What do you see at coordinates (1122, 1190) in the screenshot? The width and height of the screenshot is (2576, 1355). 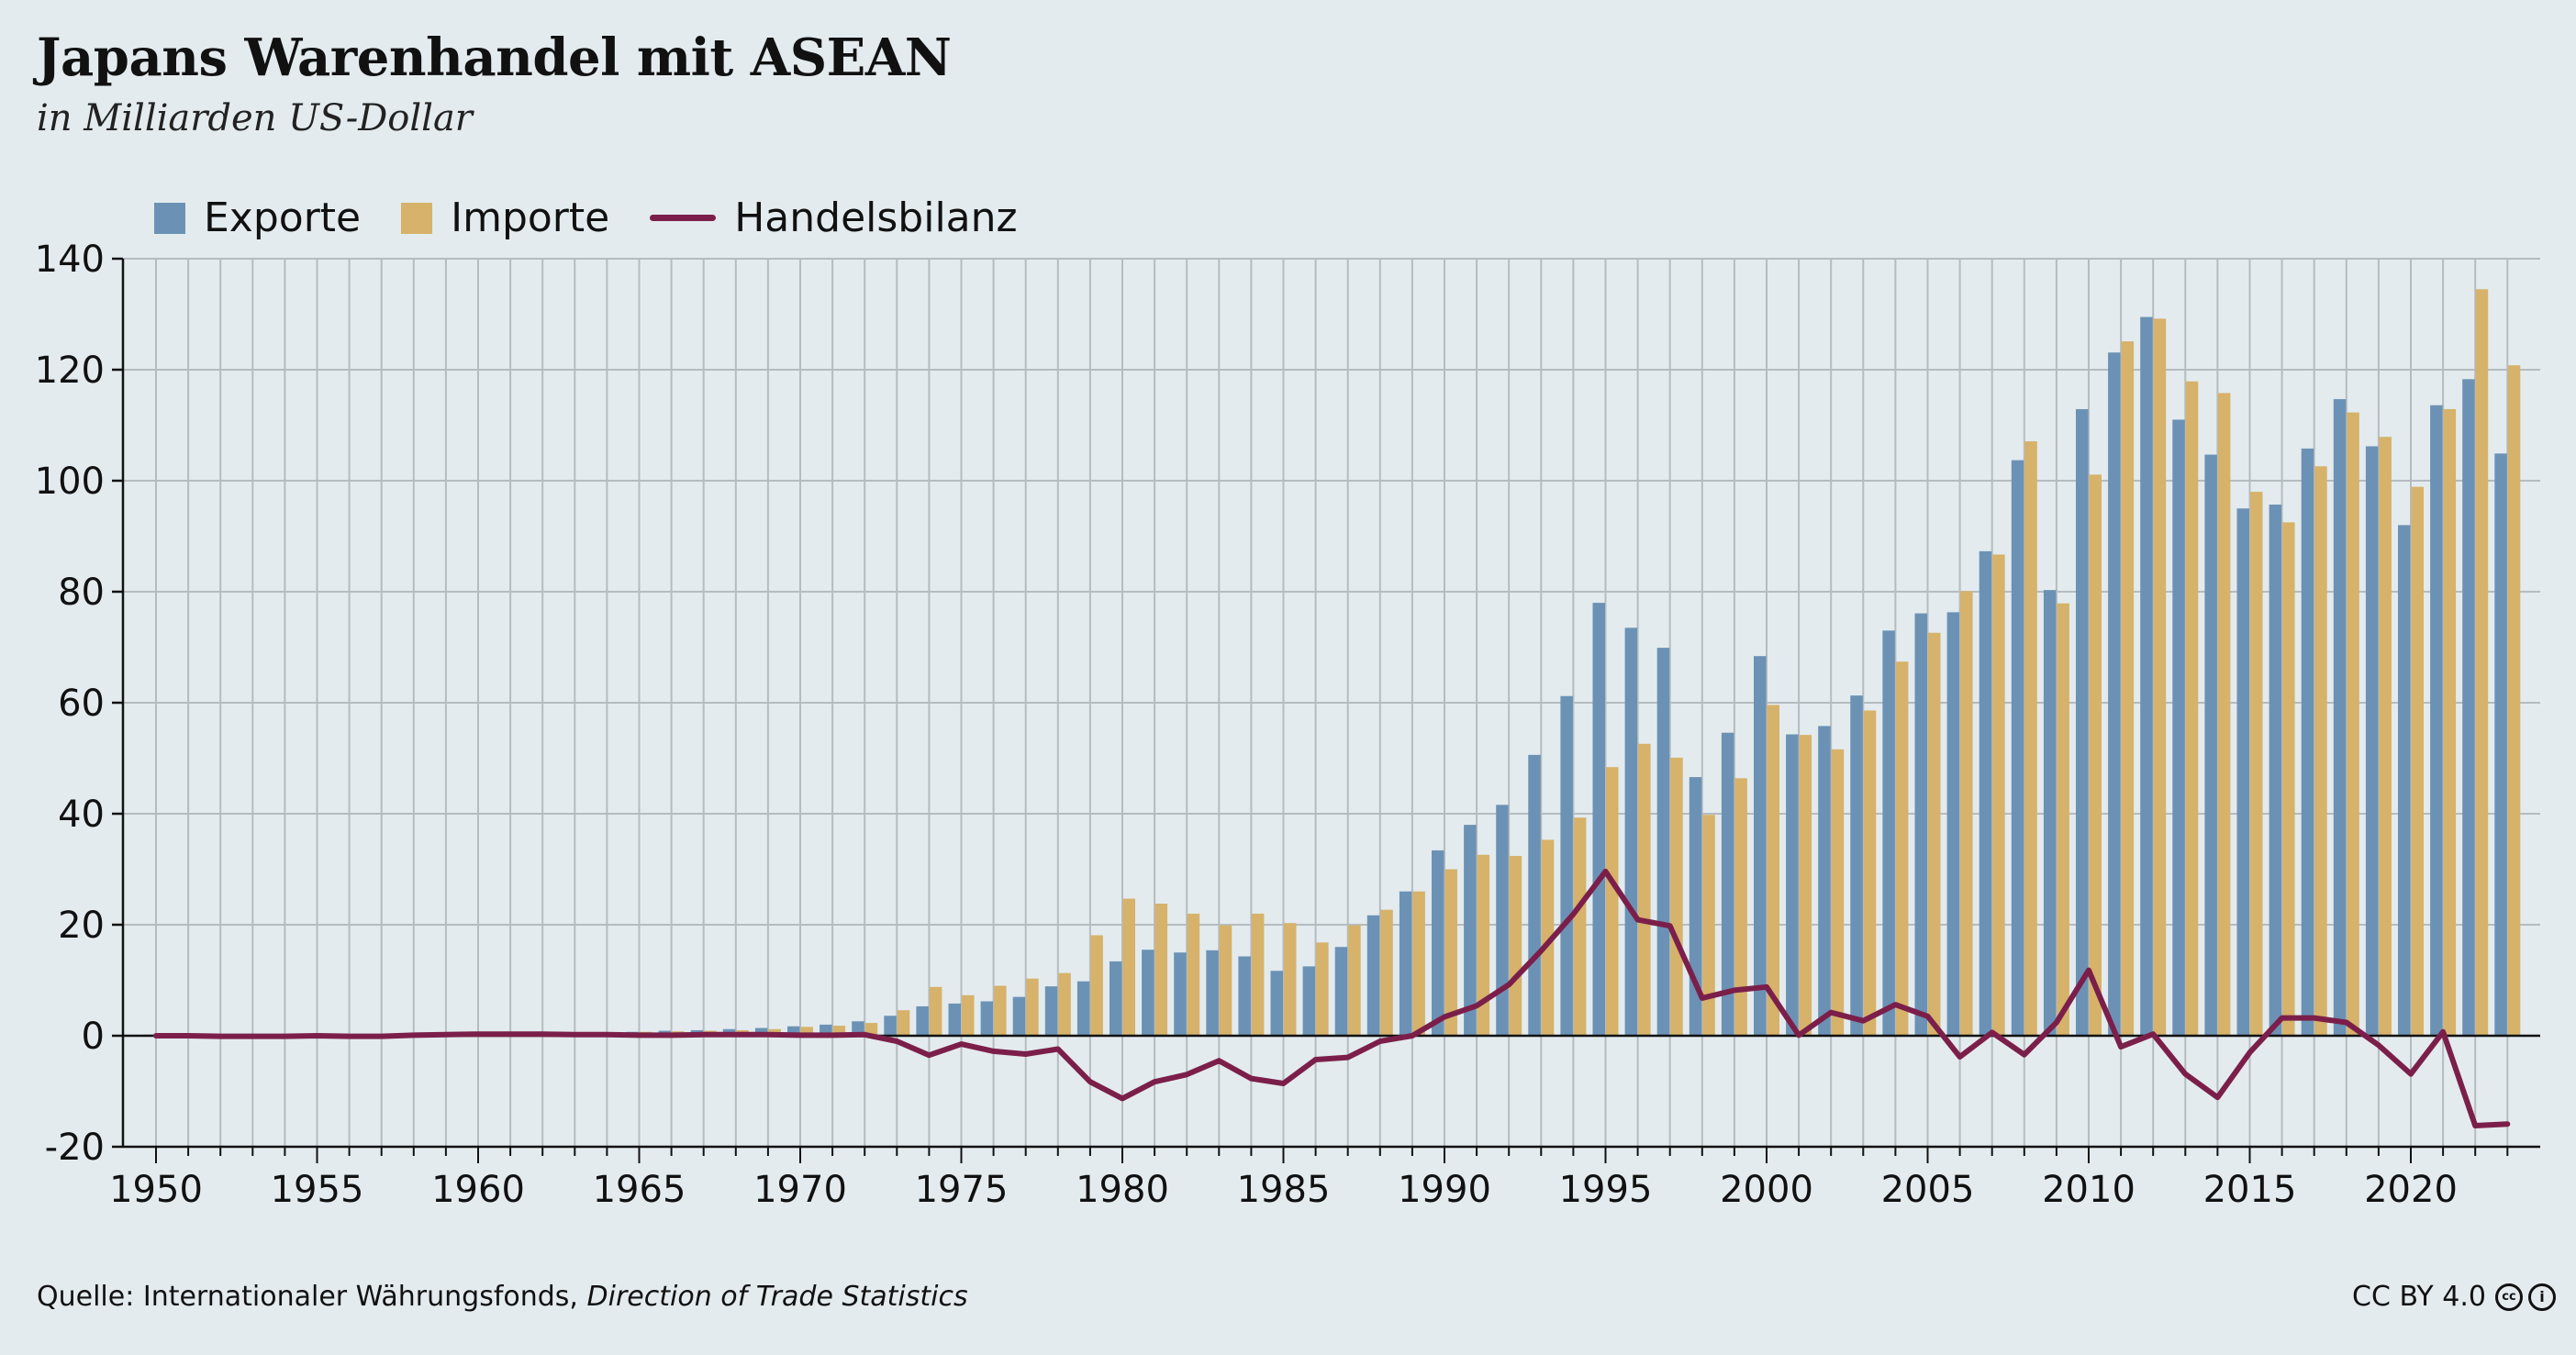 I see `x-tick-label: 1980` at bounding box center [1122, 1190].